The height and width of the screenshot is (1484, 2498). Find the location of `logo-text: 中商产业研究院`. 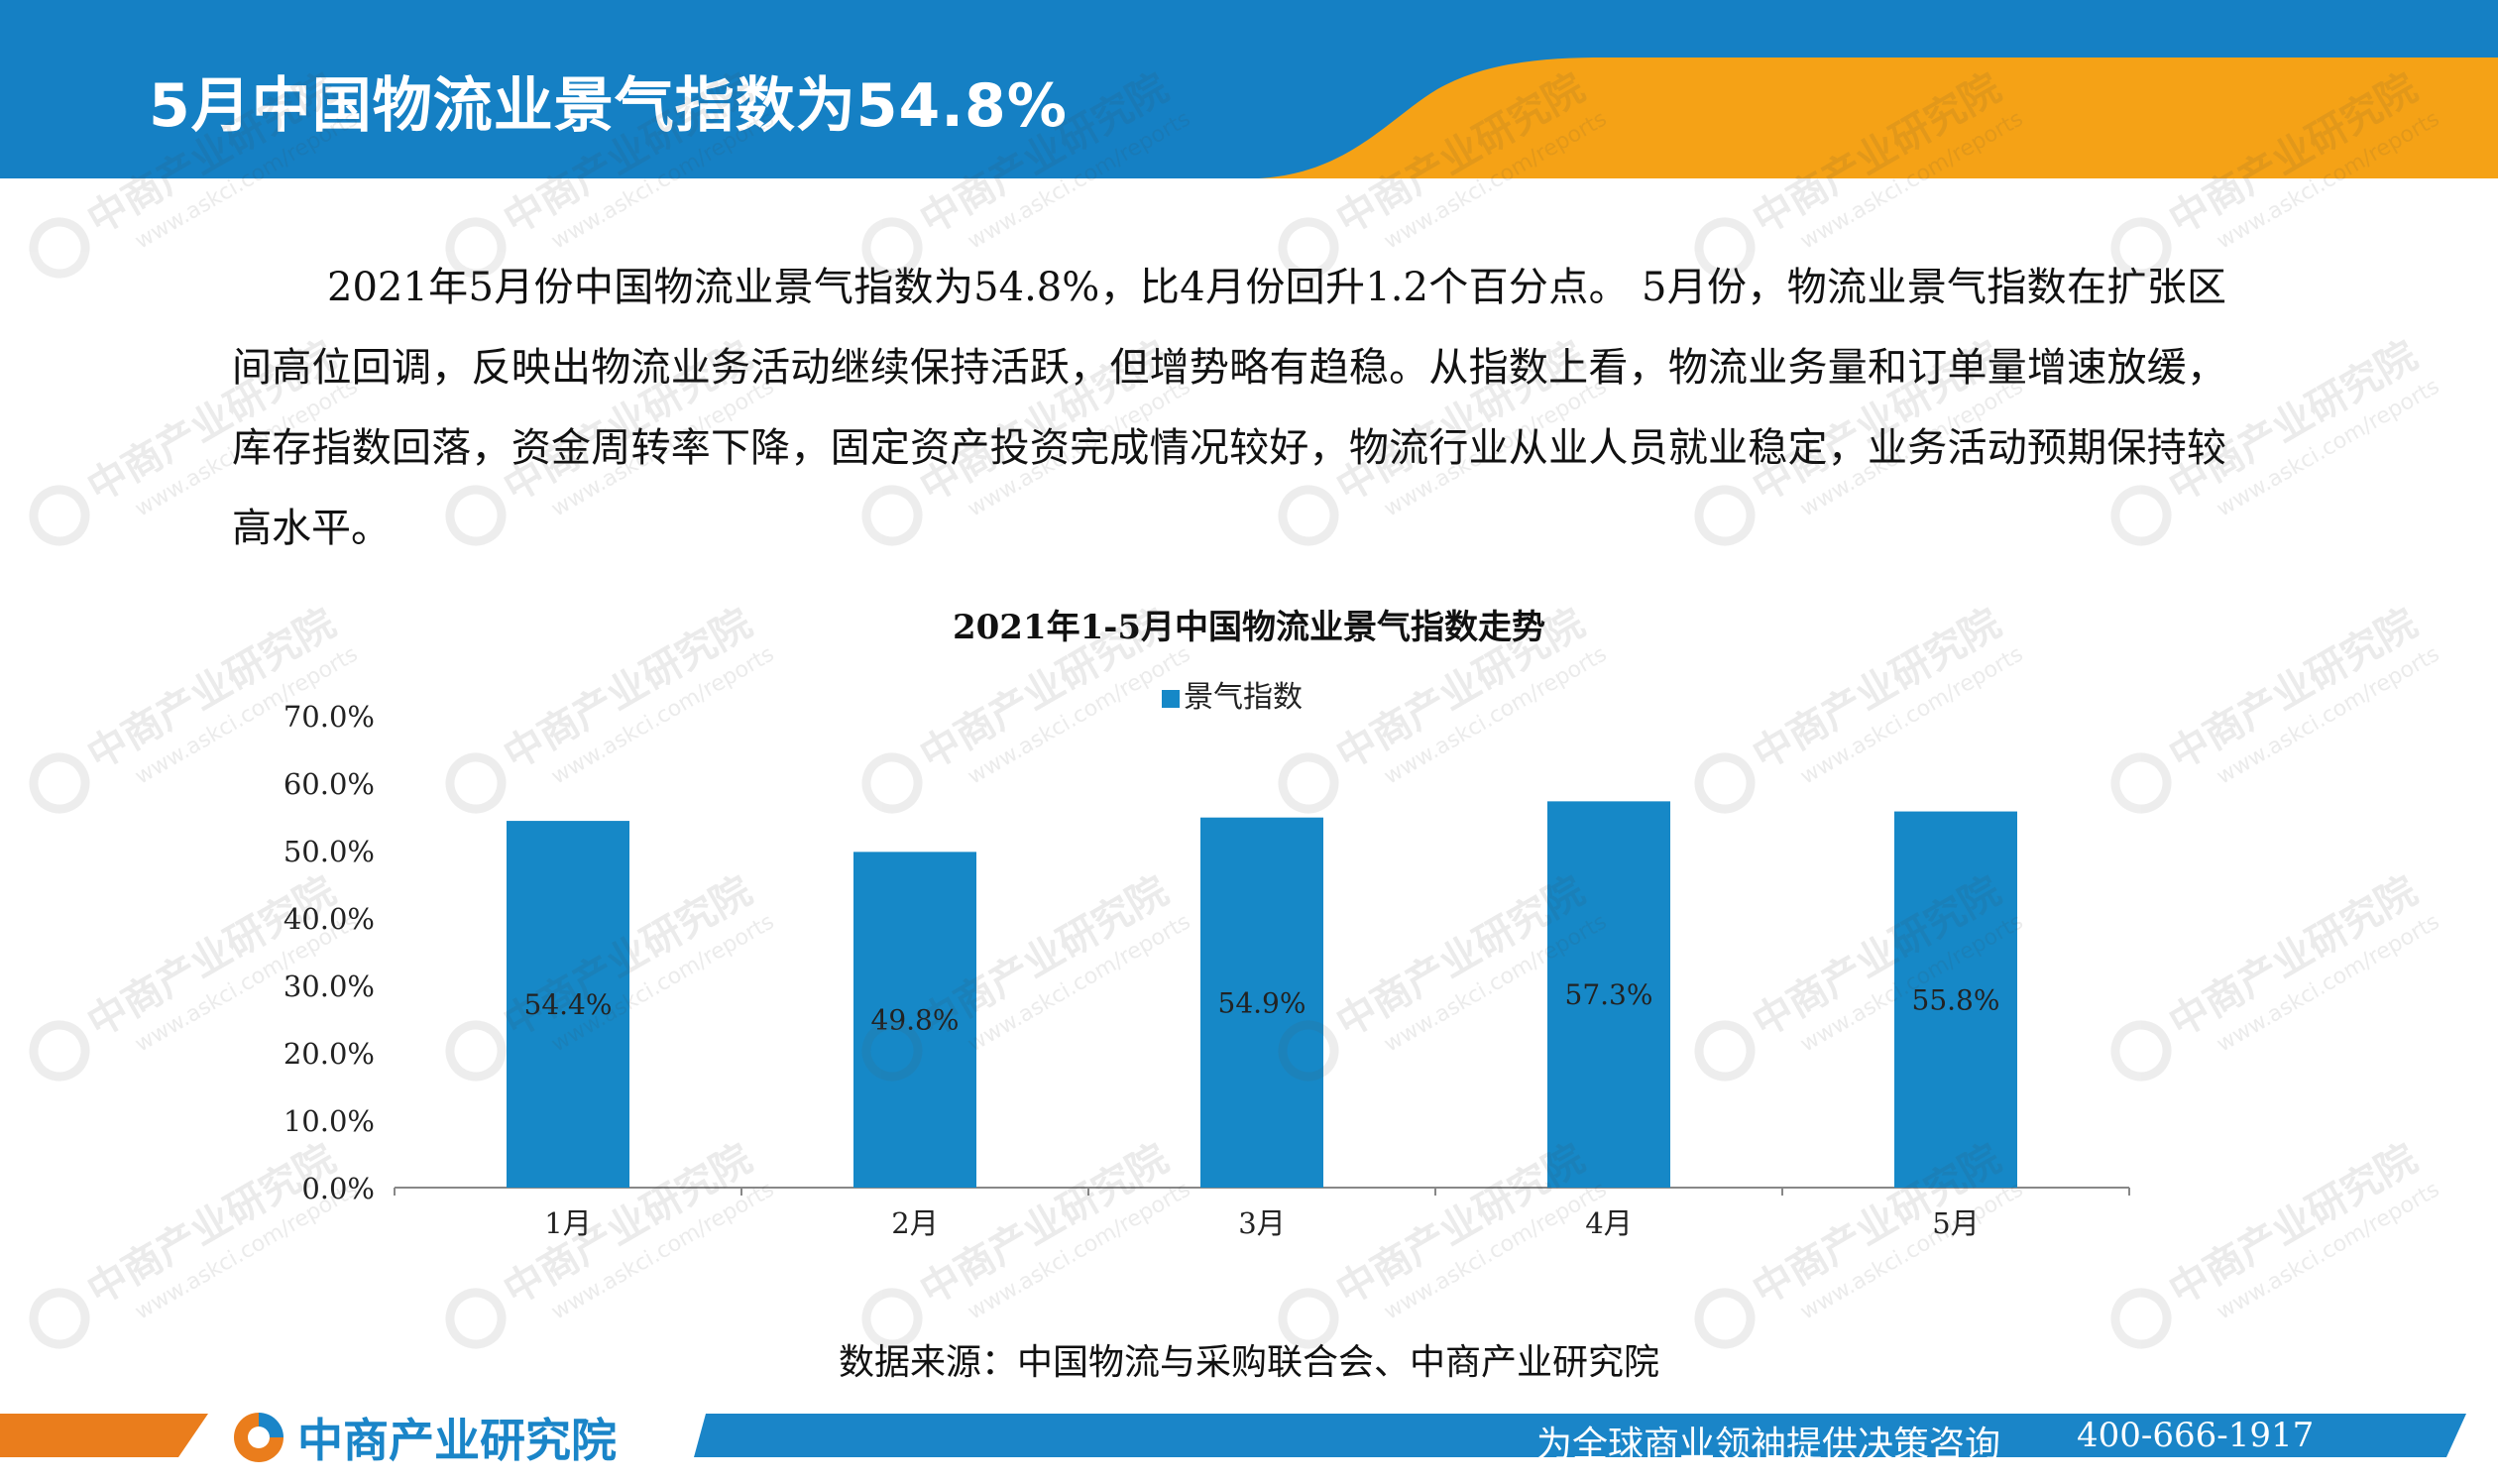

logo-text: 中商产业研究院 is located at coordinates (457, 1440).